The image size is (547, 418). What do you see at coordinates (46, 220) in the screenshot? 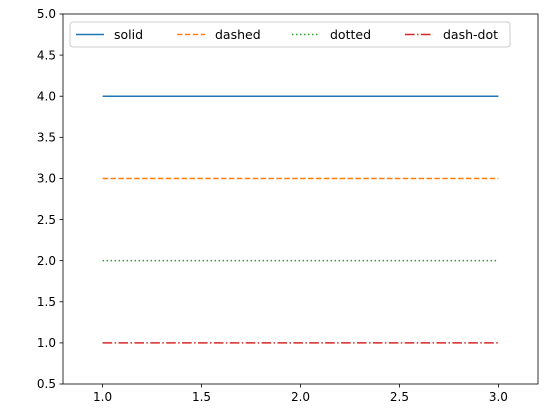
I see `y-tick-label: 2.5` at bounding box center [46, 220].